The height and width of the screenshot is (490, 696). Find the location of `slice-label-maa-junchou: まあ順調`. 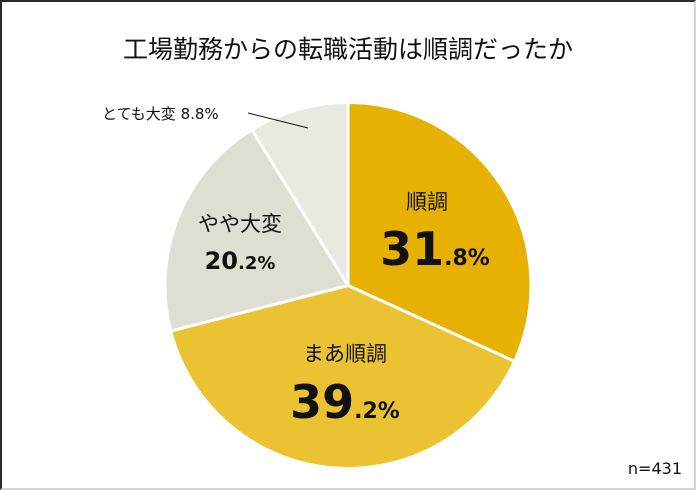

slice-label-maa-junchou: まあ順調 is located at coordinates (345, 353).